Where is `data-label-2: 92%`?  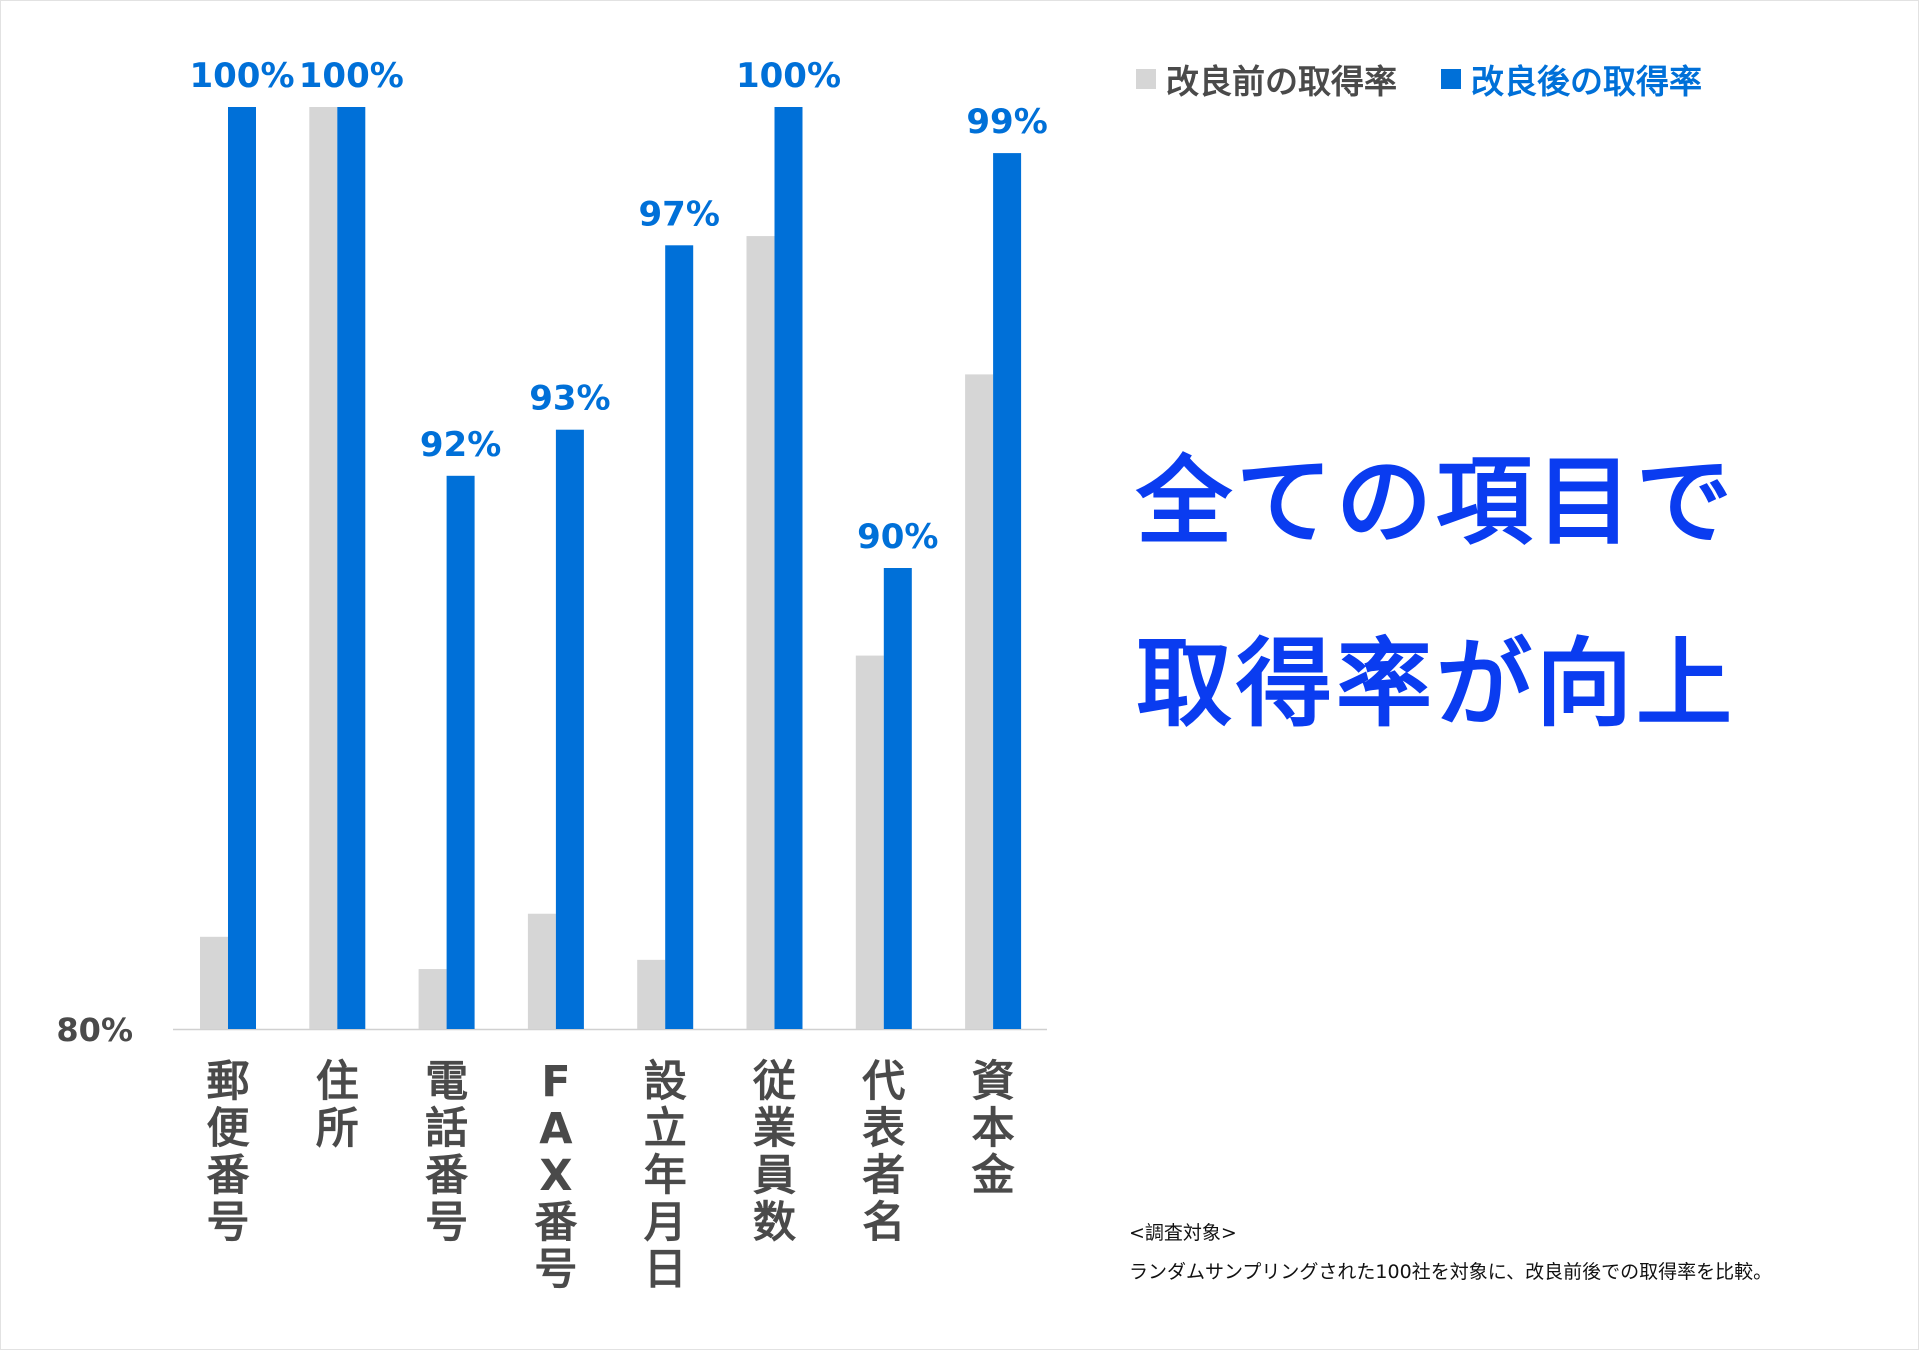 data-label-2: 92% is located at coordinates (460, 445).